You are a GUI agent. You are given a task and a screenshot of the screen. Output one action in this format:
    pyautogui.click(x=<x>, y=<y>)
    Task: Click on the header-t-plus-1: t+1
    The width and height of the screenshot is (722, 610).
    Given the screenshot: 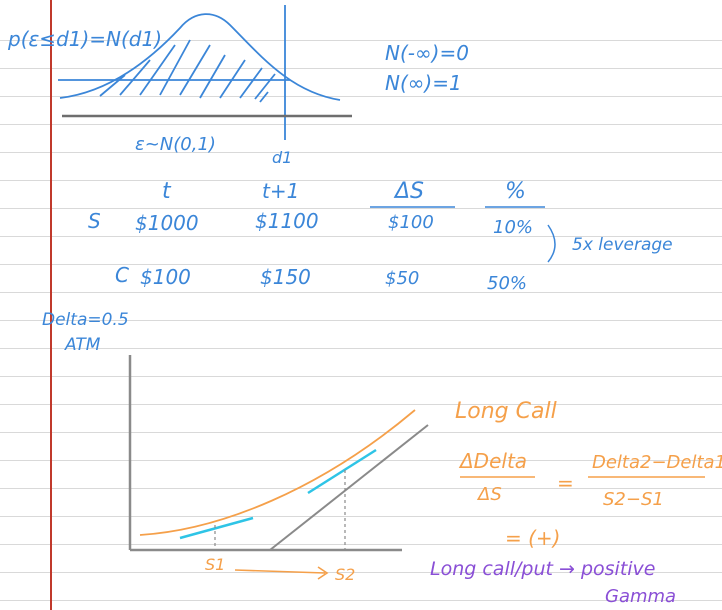 What is the action you would take?
    pyautogui.click(x=280, y=191)
    